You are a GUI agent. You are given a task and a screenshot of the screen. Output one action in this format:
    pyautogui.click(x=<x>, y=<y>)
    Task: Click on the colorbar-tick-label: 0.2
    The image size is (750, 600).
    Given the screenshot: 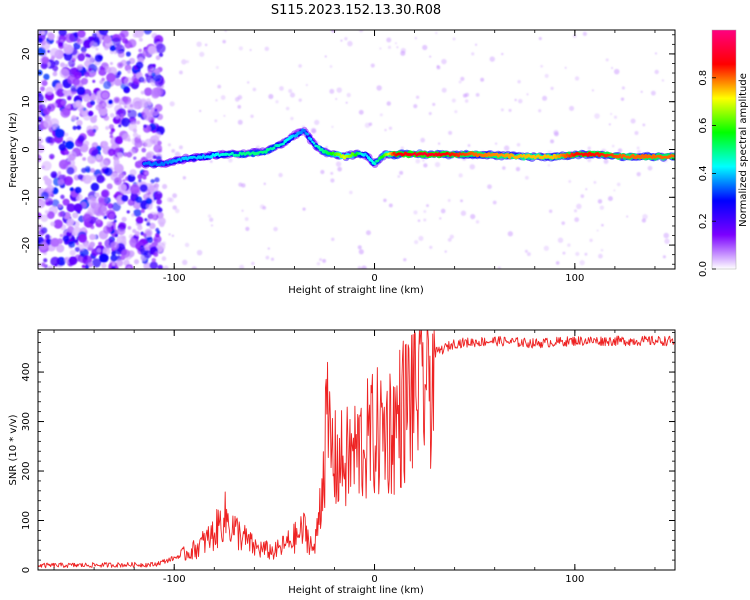 What is the action you would take?
    pyautogui.click(x=703, y=221)
    